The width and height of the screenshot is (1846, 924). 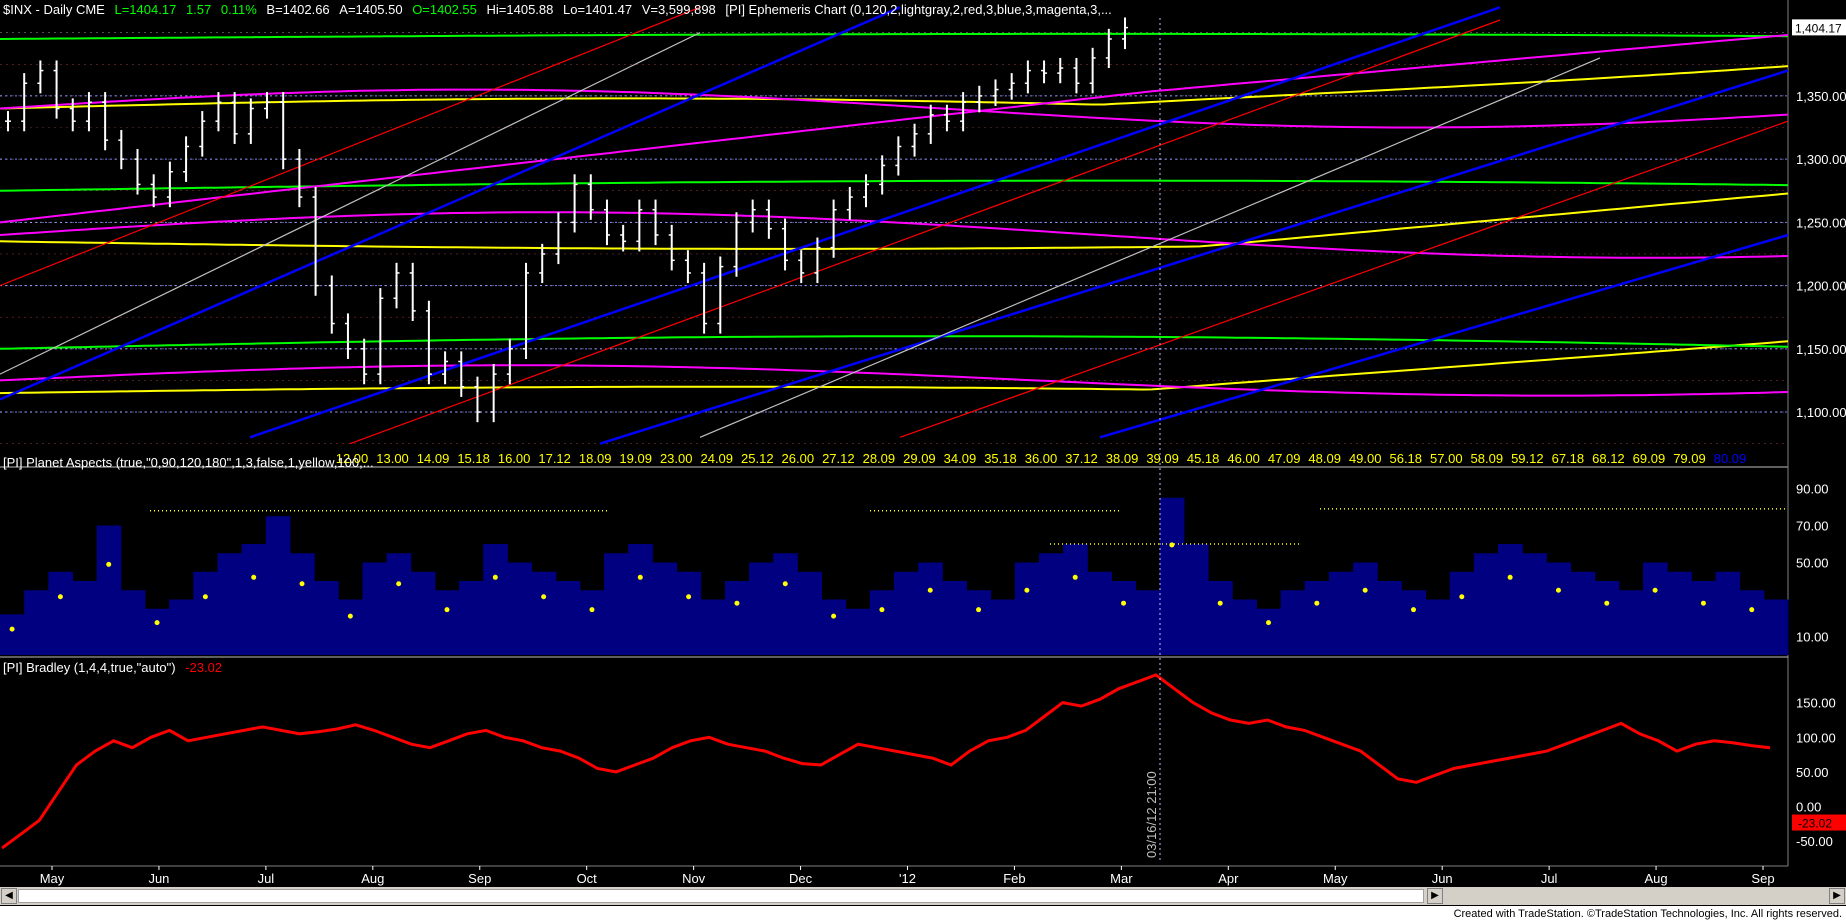 What do you see at coordinates (1121, 878) in the screenshot?
I see `month-label: Mar` at bounding box center [1121, 878].